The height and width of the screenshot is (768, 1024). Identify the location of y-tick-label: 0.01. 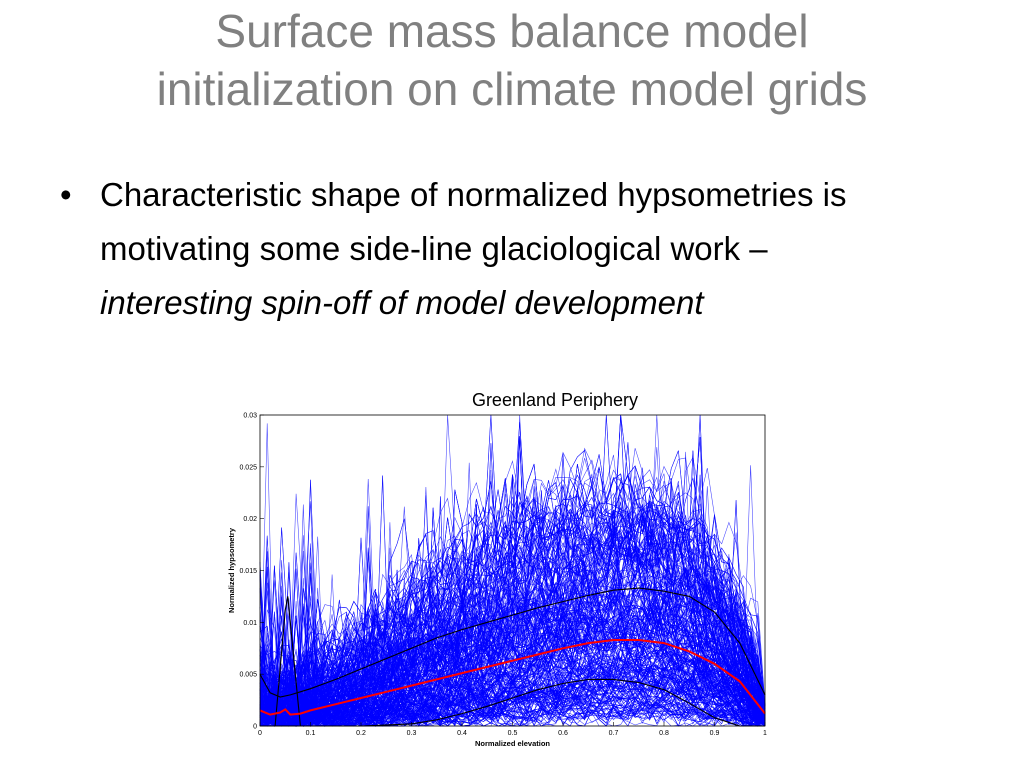
(250, 623).